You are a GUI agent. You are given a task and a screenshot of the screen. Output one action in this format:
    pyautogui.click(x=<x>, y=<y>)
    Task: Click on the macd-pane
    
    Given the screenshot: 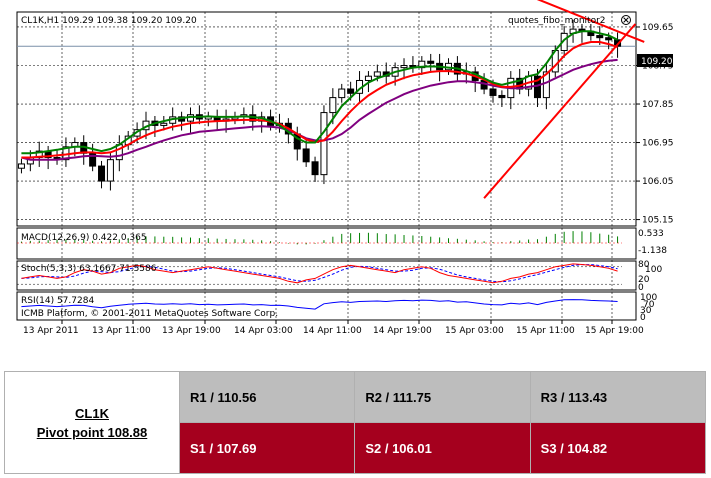 What is the action you would take?
    pyautogui.click(x=326, y=243)
    